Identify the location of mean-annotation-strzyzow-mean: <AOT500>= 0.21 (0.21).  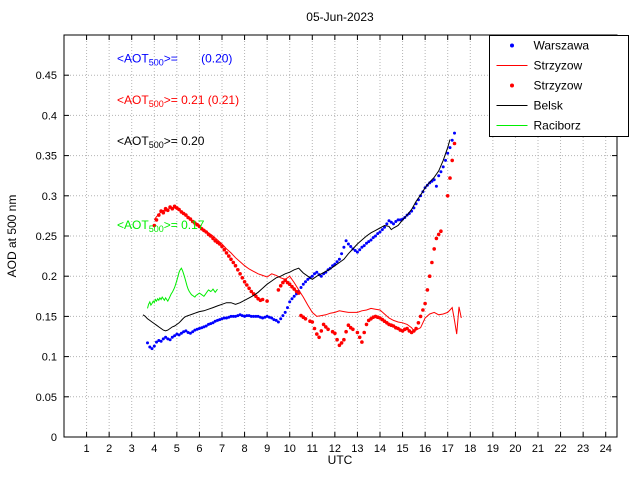
(178, 101).